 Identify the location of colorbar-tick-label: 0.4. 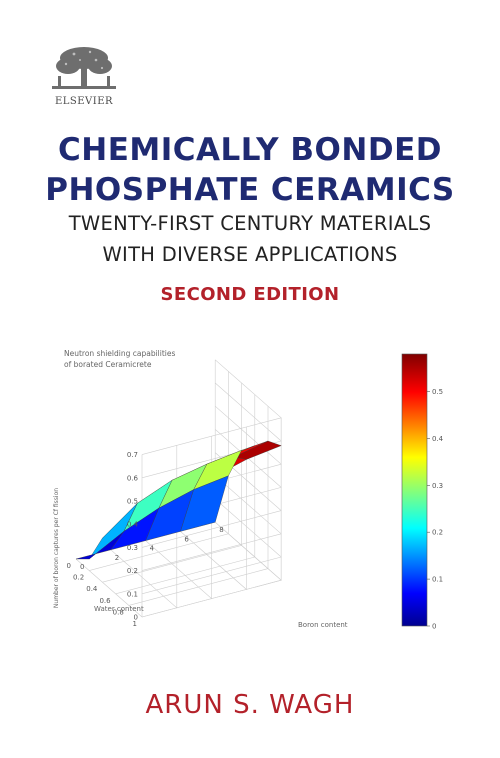
(438, 439).